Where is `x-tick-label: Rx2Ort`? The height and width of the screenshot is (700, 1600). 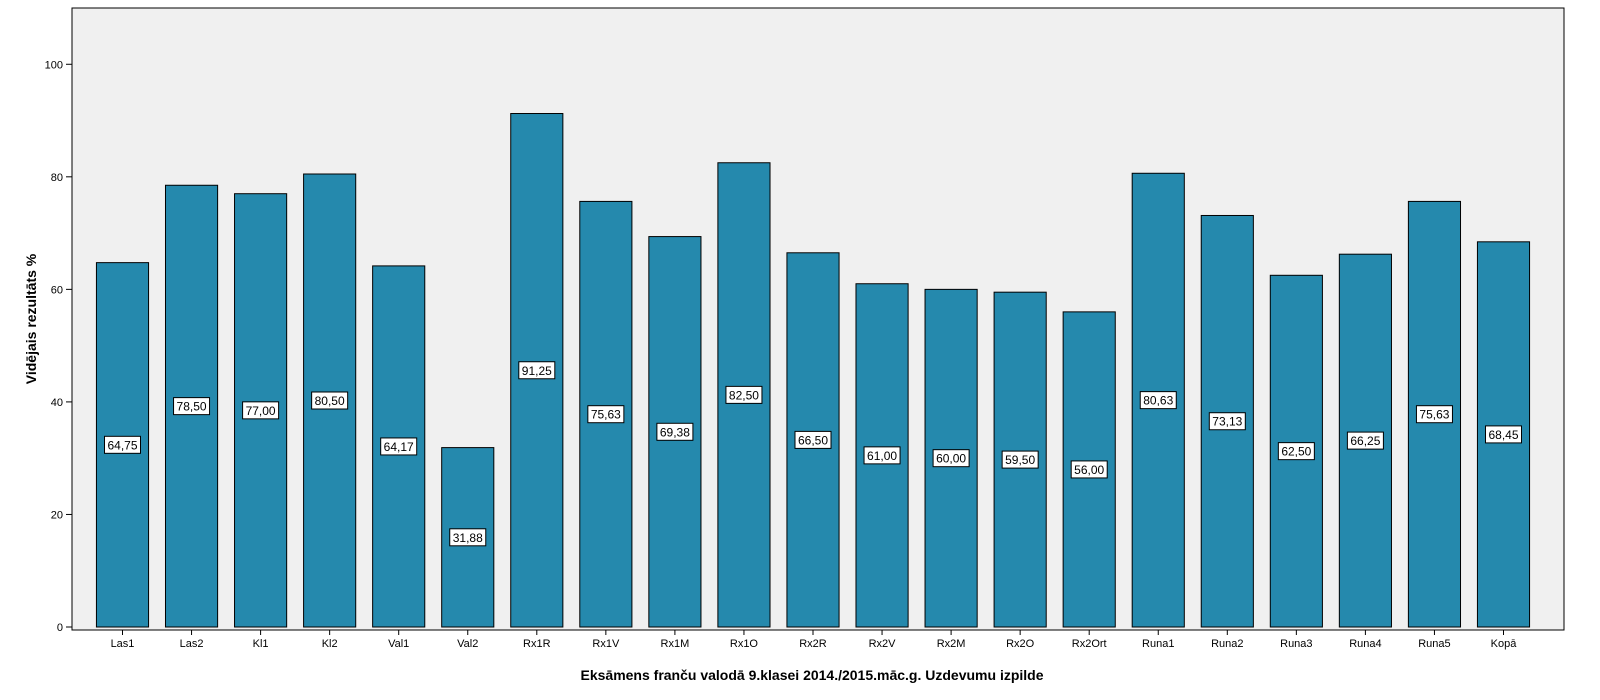 x-tick-label: Rx2Ort is located at coordinates (1089, 644).